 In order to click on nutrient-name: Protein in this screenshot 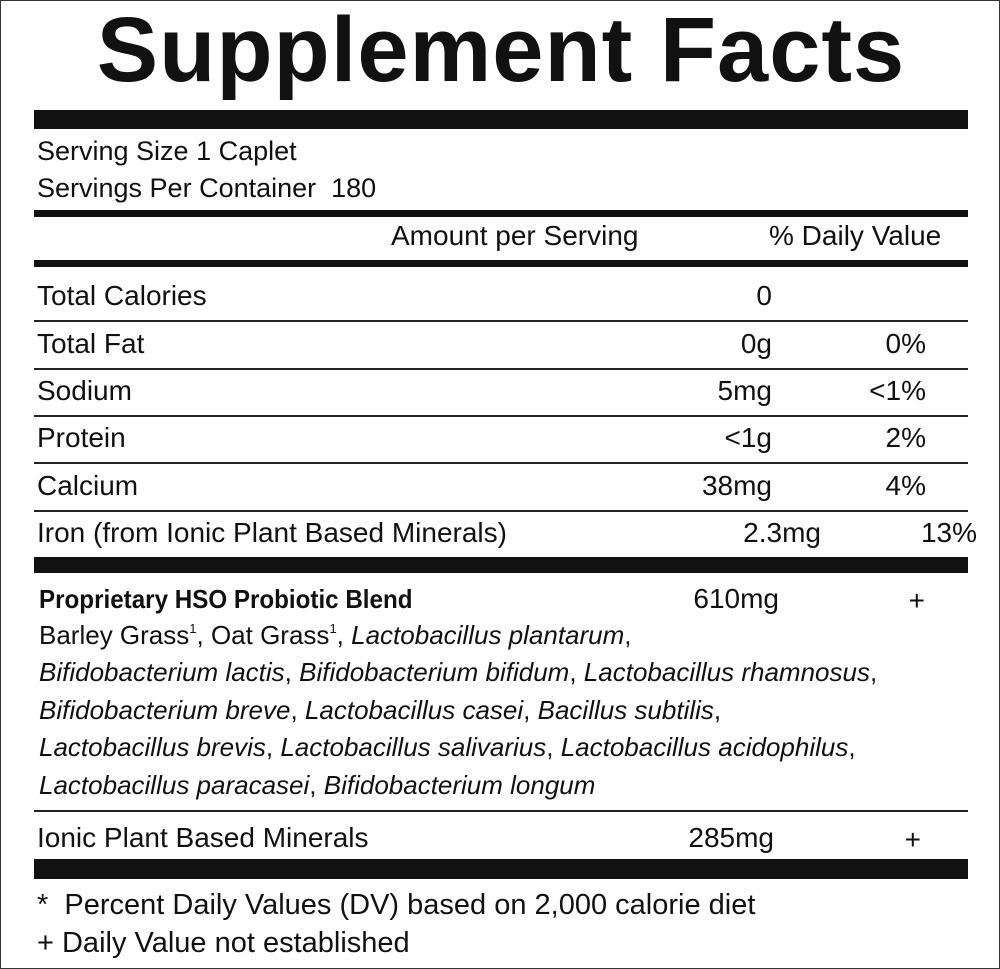, I will do `click(81, 437)`.